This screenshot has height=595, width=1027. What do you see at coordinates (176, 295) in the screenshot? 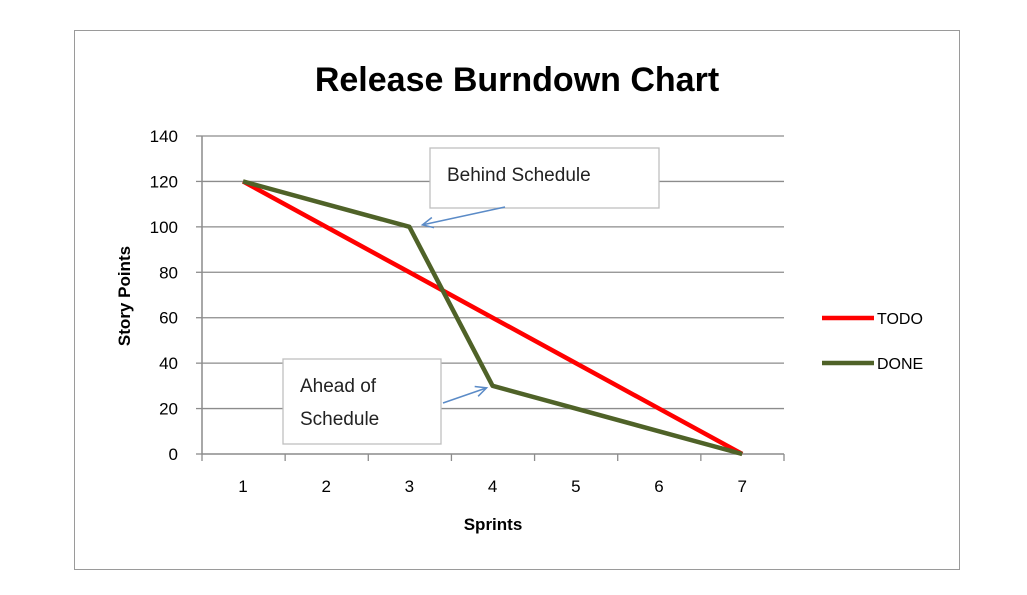
I see `y-axis-ticks: 0 20 40 60 80 100 120 140` at bounding box center [176, 295].